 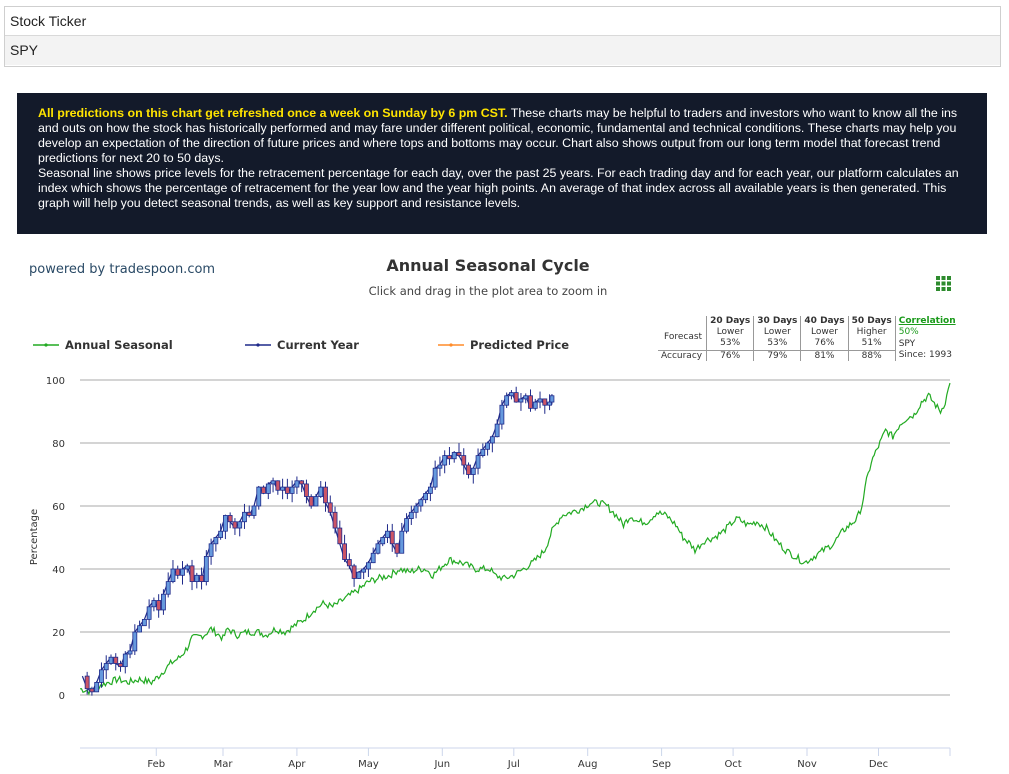 What do you see at coordinates (943, 283) in the screenshot?
I see `grid-menu-icon` at bounding box center [943, 283].